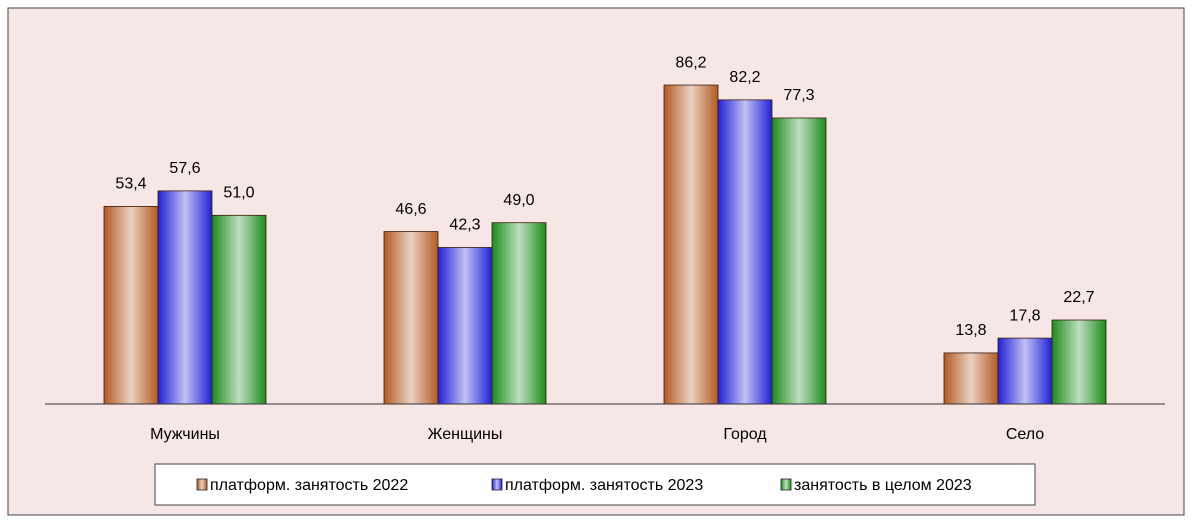  I want to click on data-label: 22,7, so click(1078, 297).